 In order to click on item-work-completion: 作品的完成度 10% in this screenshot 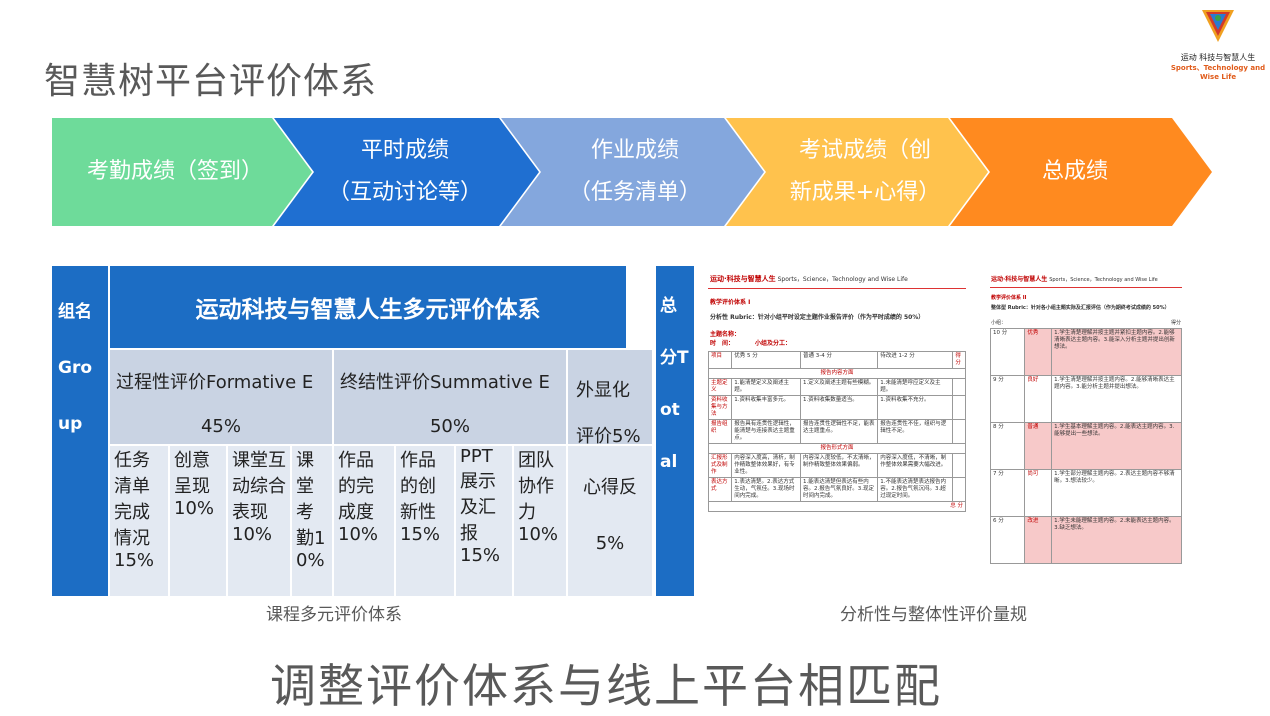, I will do `click(364, 521)`.